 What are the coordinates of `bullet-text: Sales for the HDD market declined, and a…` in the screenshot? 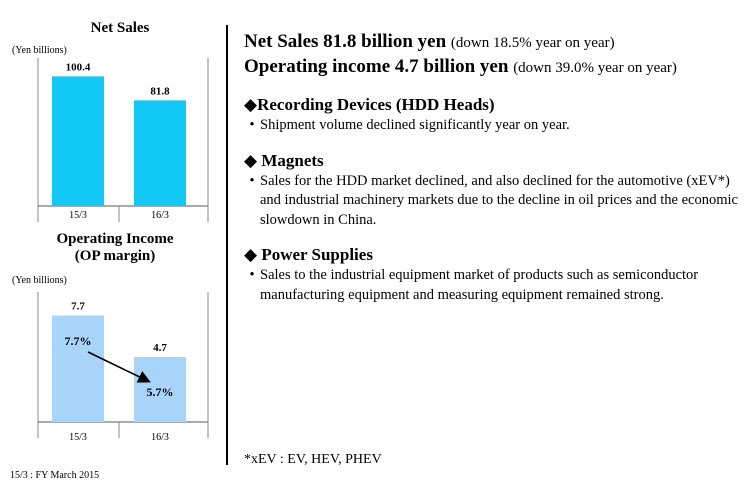 It's located at (499, 200).